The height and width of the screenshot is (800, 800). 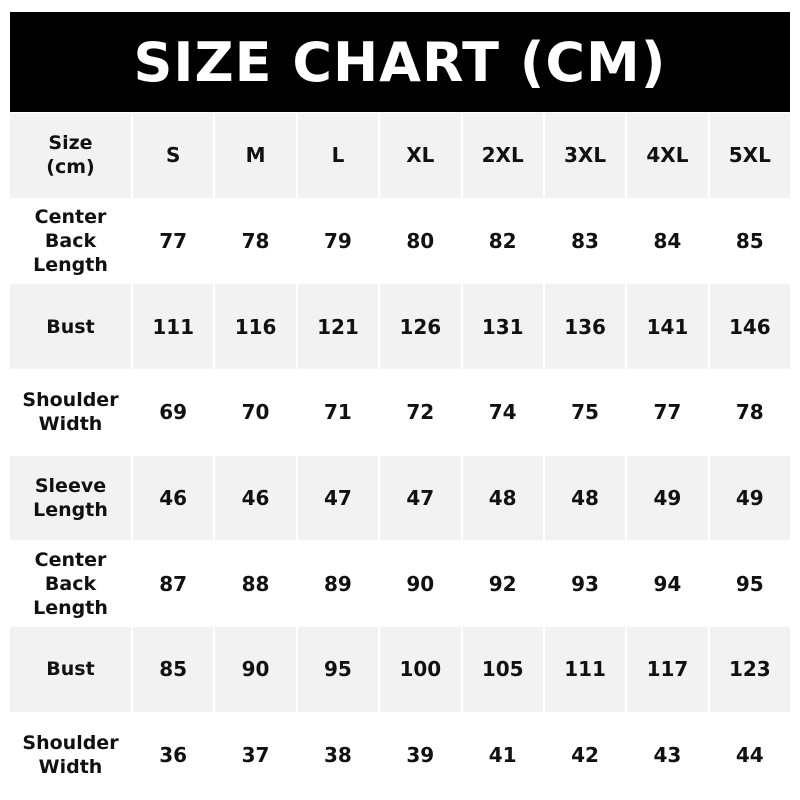 What do you see at coordinates (420, 669) in the screenshot?
I see `data-cell-xl: 100` at bounding box center [420, 669].